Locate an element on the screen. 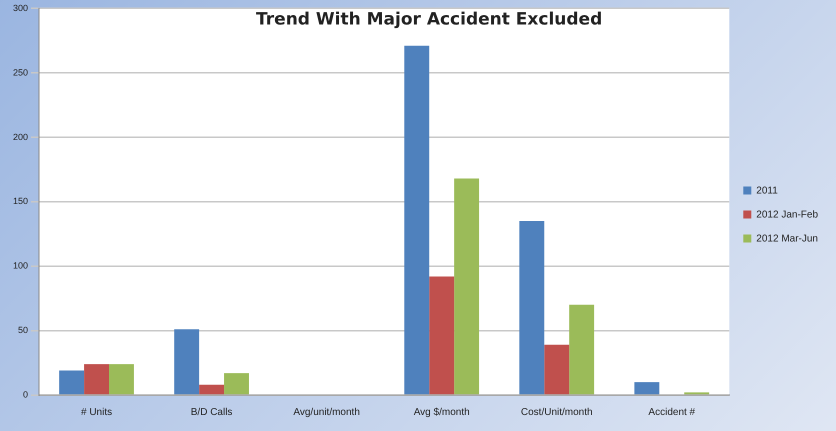 The image size is (836, 431). x-tick-label: Avg $/month is located at coordinates (442, 412).